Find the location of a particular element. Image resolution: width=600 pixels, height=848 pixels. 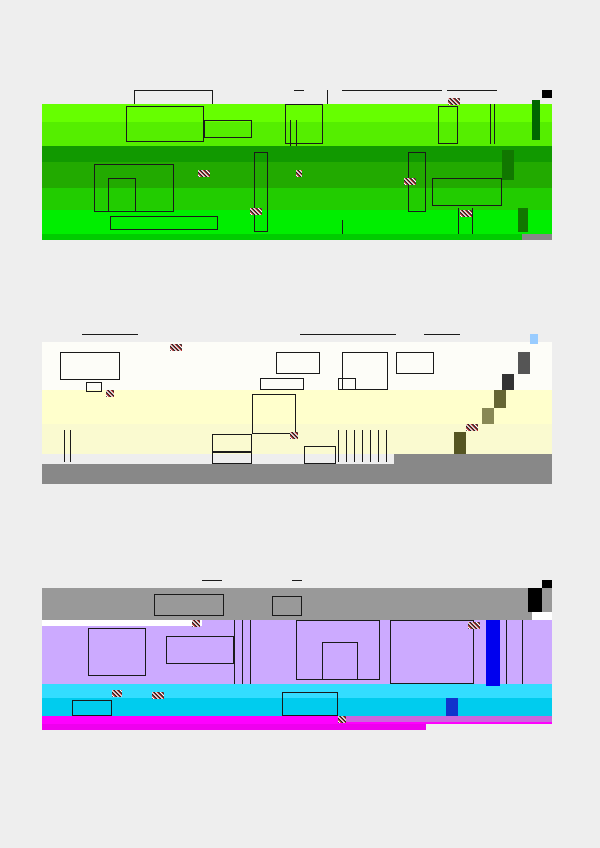

white-chip is located at coordinates (542, 616).